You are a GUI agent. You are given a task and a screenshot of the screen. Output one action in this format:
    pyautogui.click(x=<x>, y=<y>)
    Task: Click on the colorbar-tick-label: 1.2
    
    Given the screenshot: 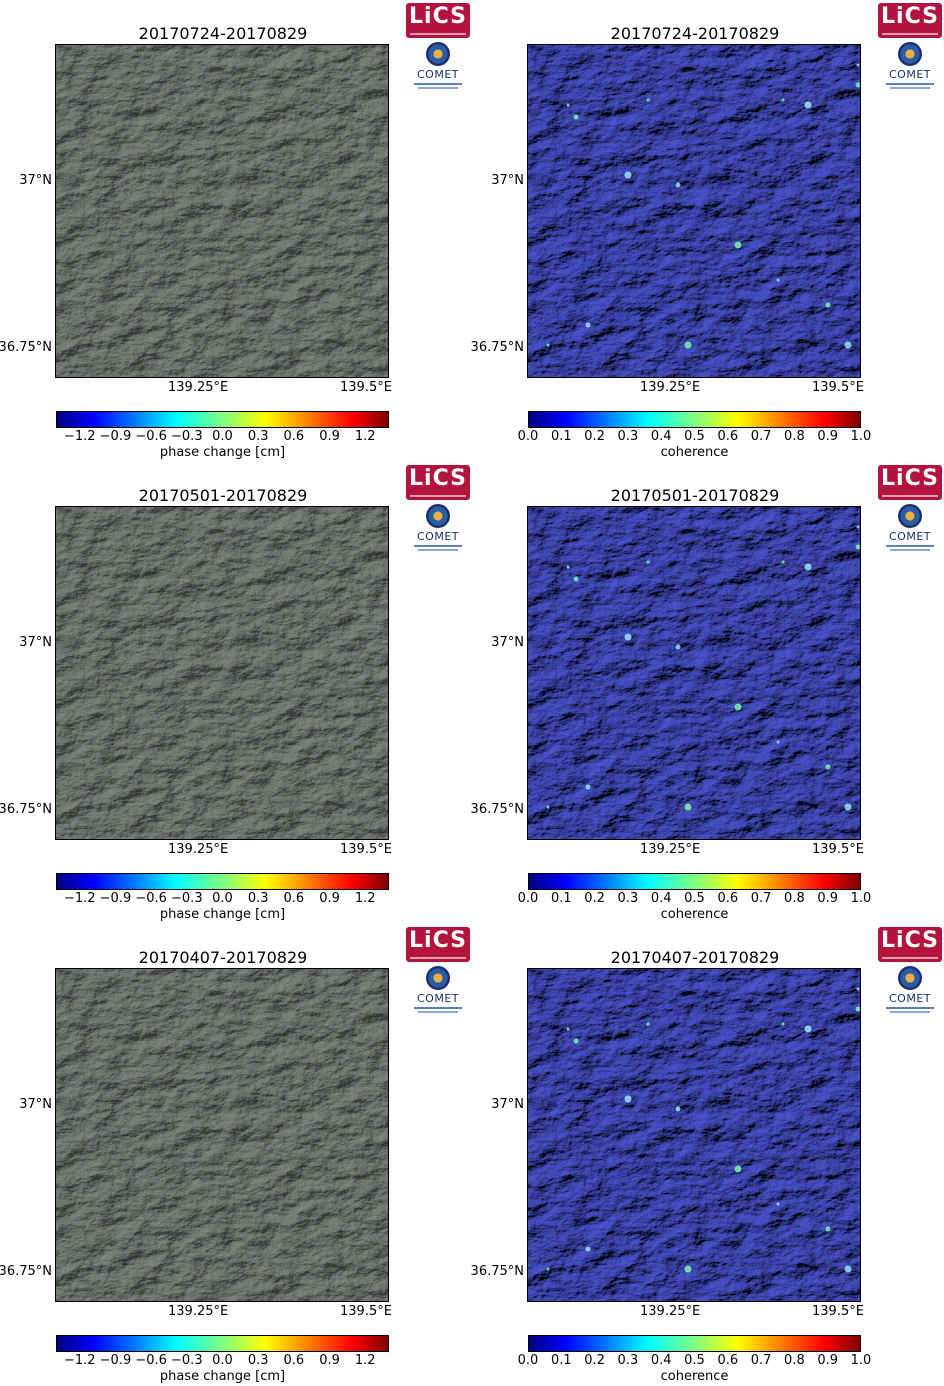 What is the action you would take?
    pyautogui.click(x=365, y=436)
    